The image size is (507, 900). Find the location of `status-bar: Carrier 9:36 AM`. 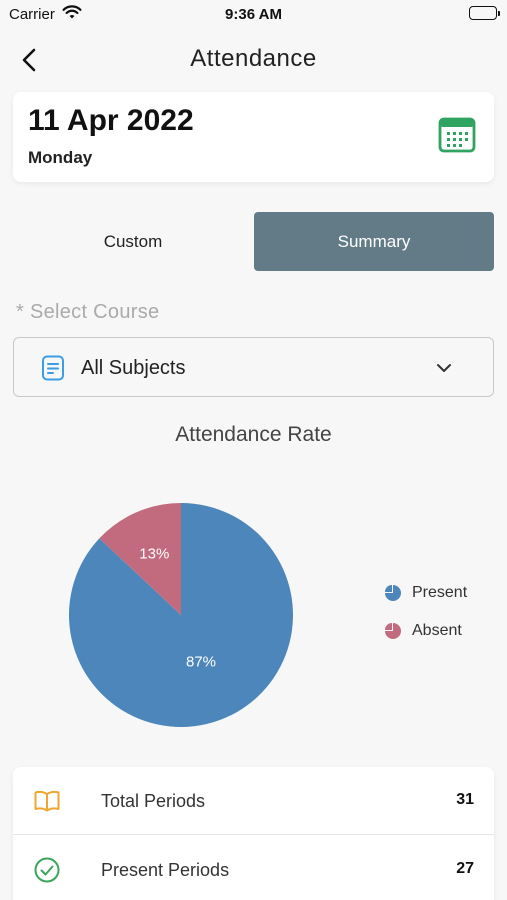

status-bar: Carrier 9:36 AM is located at coordinates (253, 14).